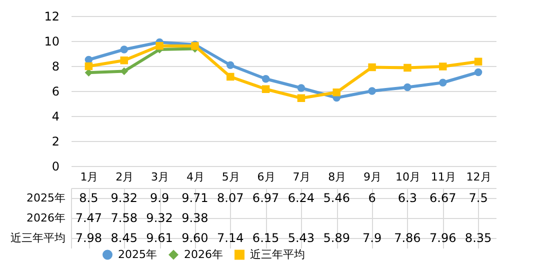  What do you see at coordinates (443, 198) in the screenshot?
I see `data-label: 6.67` at bounding box center [443, 198].